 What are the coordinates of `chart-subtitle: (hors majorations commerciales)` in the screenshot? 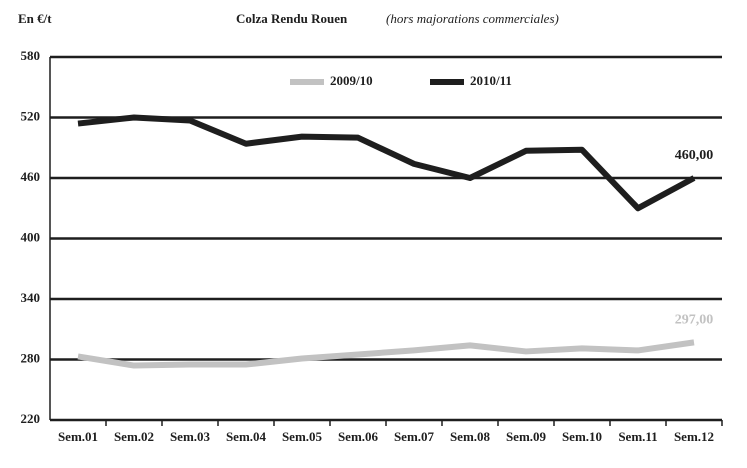 It's located at (472, 18).